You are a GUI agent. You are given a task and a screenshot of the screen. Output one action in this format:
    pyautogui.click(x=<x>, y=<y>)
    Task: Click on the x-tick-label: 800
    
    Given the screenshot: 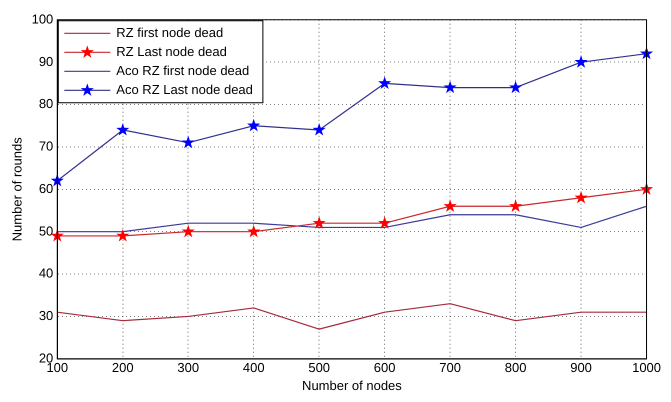 What is the action you would take?
    pyautogui.click(x=515, y=368)
    